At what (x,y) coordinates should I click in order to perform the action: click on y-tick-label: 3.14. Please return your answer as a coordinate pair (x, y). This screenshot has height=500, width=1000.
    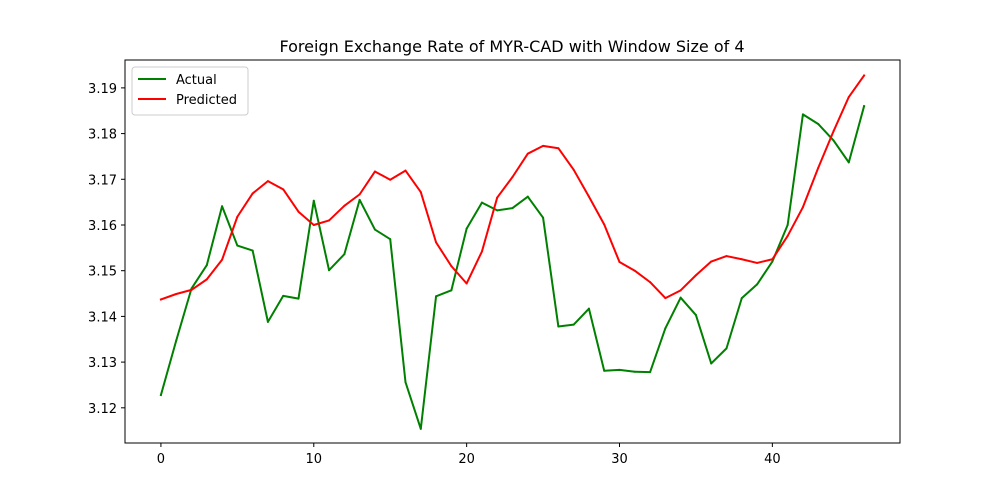
    Looking at the image, I should click on (102, 317).